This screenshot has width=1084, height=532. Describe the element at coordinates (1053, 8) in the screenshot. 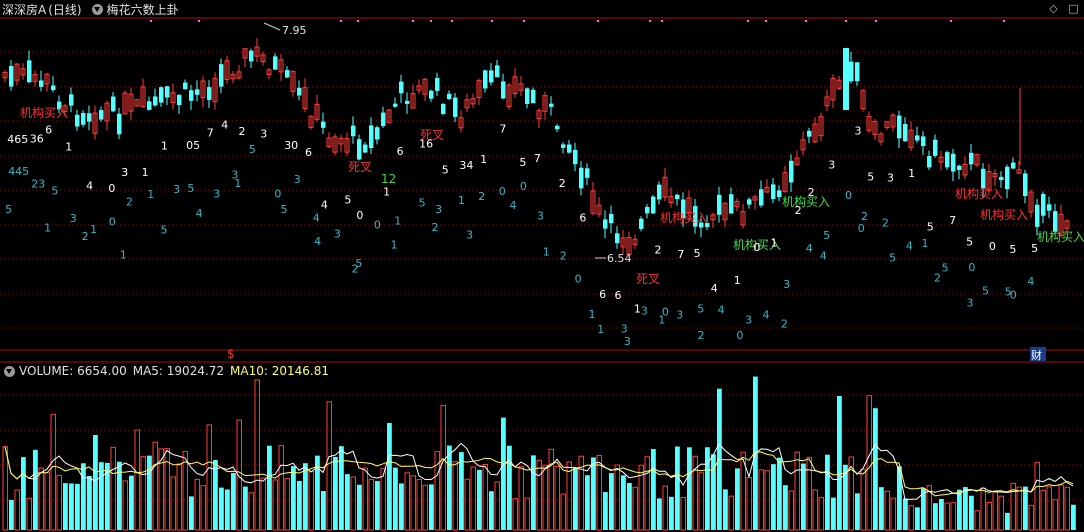

I see `restore-icon: ◇` at that location.